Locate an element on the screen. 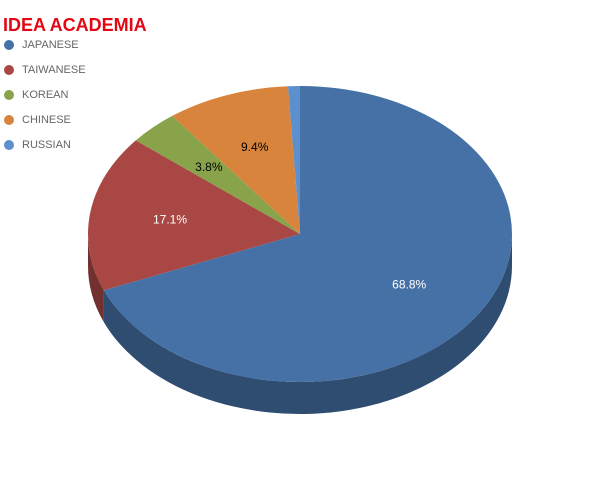 The width and height of the screenshot is (598, 488). legend-label: JAPANESE is located at coordinates (50, 45).